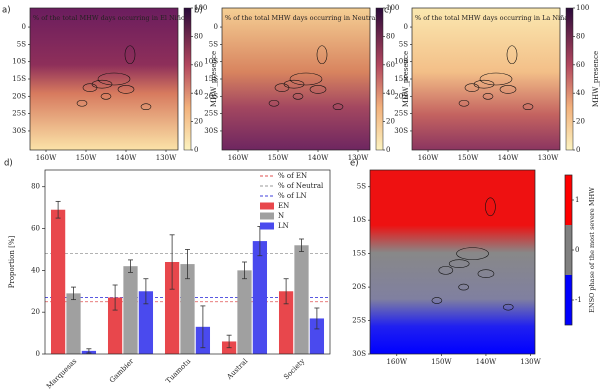  What do you see at coordinates (292, 176) in the screenshot?
I see `legend-label: % of EN` at bounding box center [292, 176].